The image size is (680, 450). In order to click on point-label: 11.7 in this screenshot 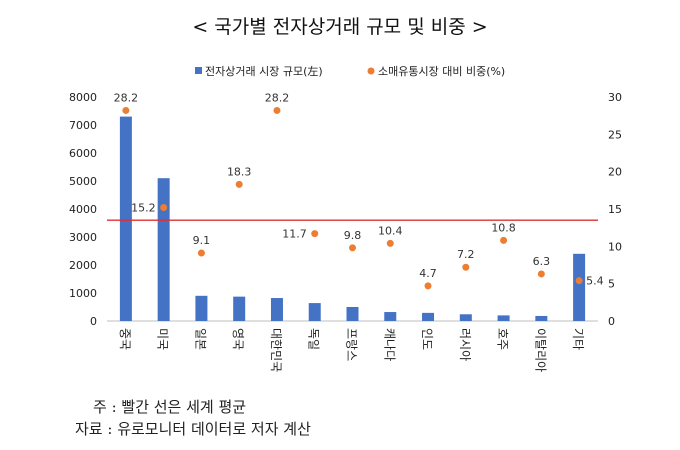, I will do `click(294, 234)`.